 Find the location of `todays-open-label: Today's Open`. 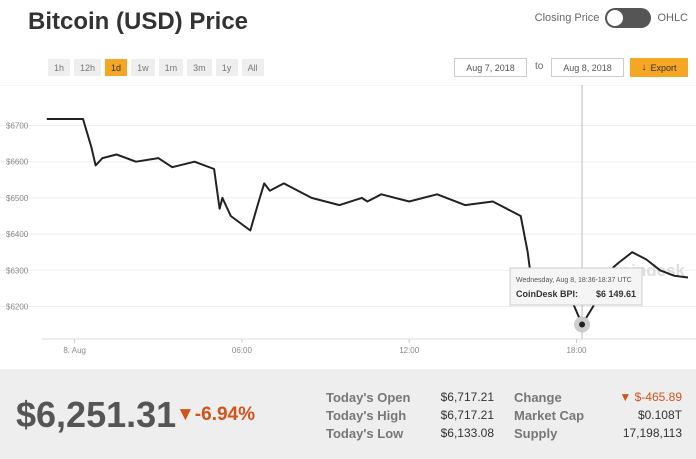

todays-open-label: Today's Open is located at coordinates (368, 397).